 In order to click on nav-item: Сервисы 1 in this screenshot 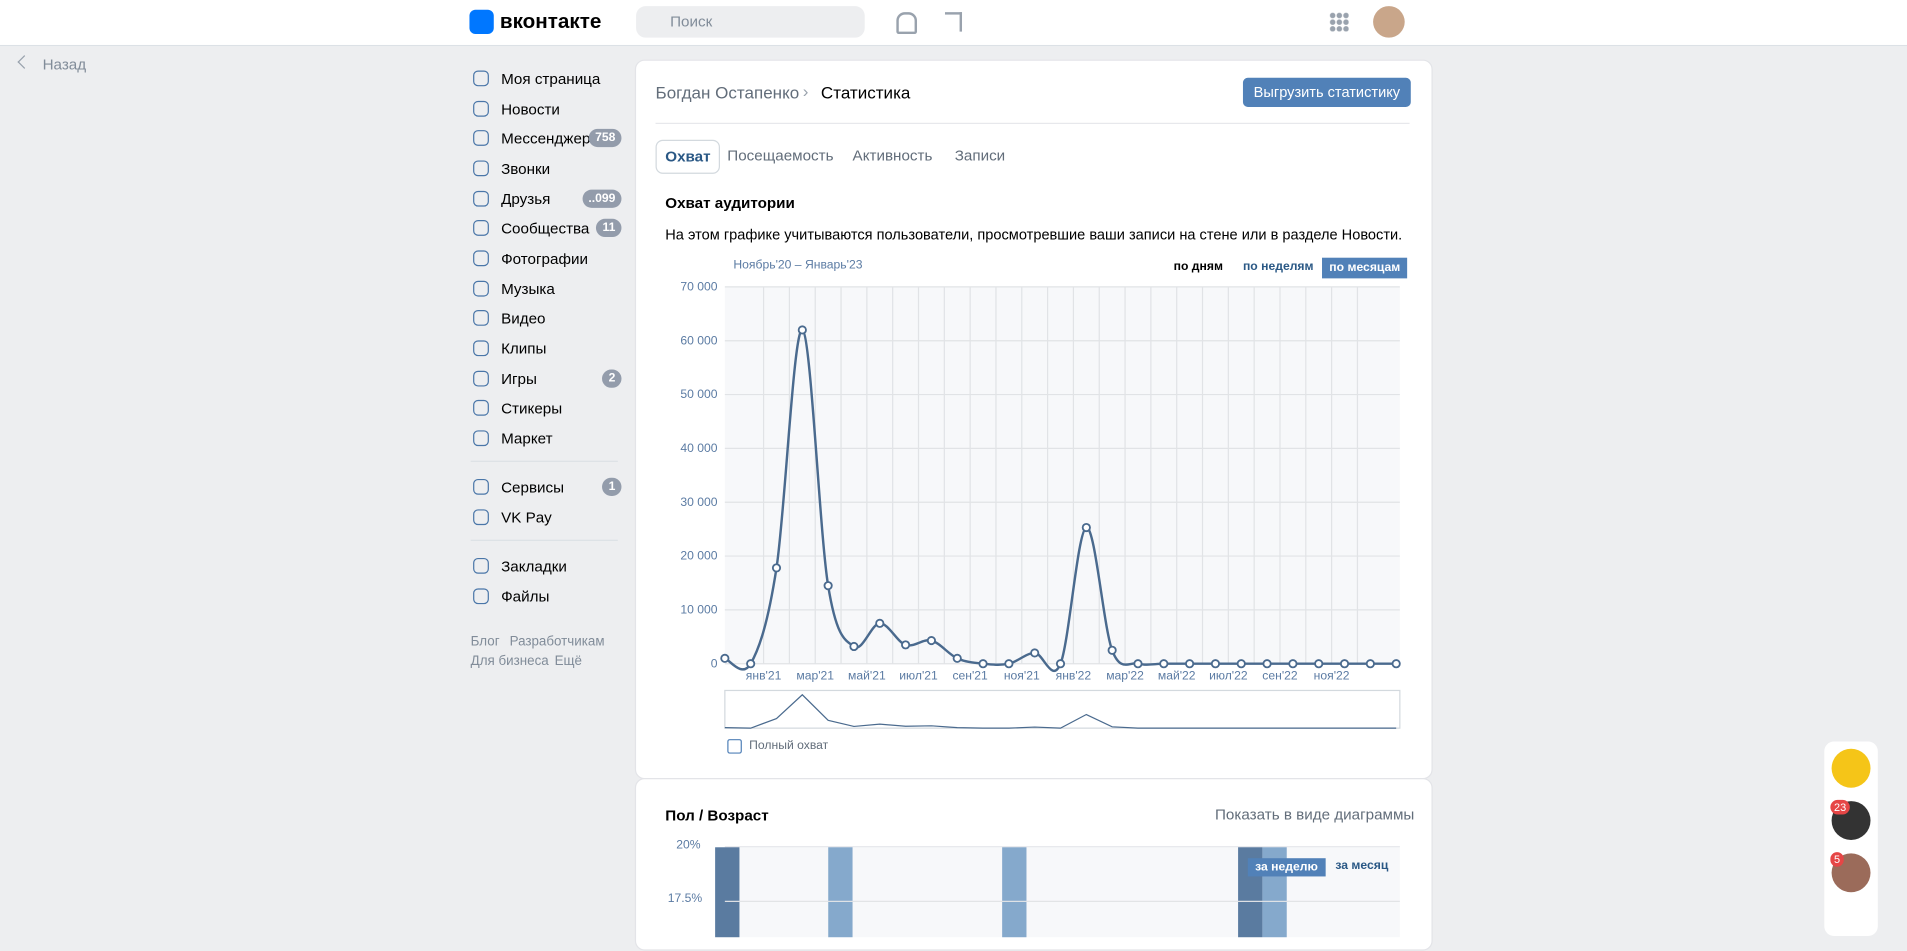, I will do `click(550, 488)`.